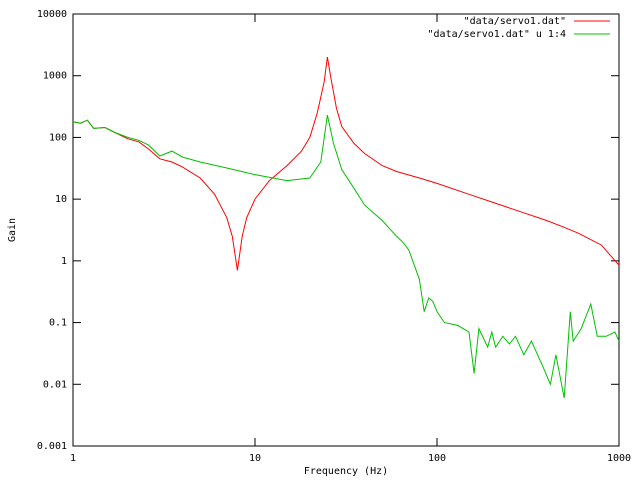 Image resolution: width=640 pixels, height=480 pixels. What do you see at coordinates (12, 230) in the screenshot?
I see `y-axis-label: Gain` at bounding box center [12, 230].